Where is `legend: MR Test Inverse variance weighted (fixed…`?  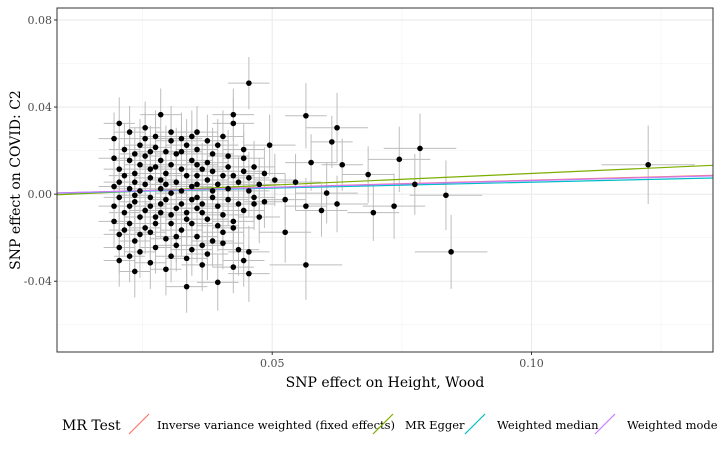
legend: MR Test Inverse variance weighted (fixed… is located at coordinates (390, 424).